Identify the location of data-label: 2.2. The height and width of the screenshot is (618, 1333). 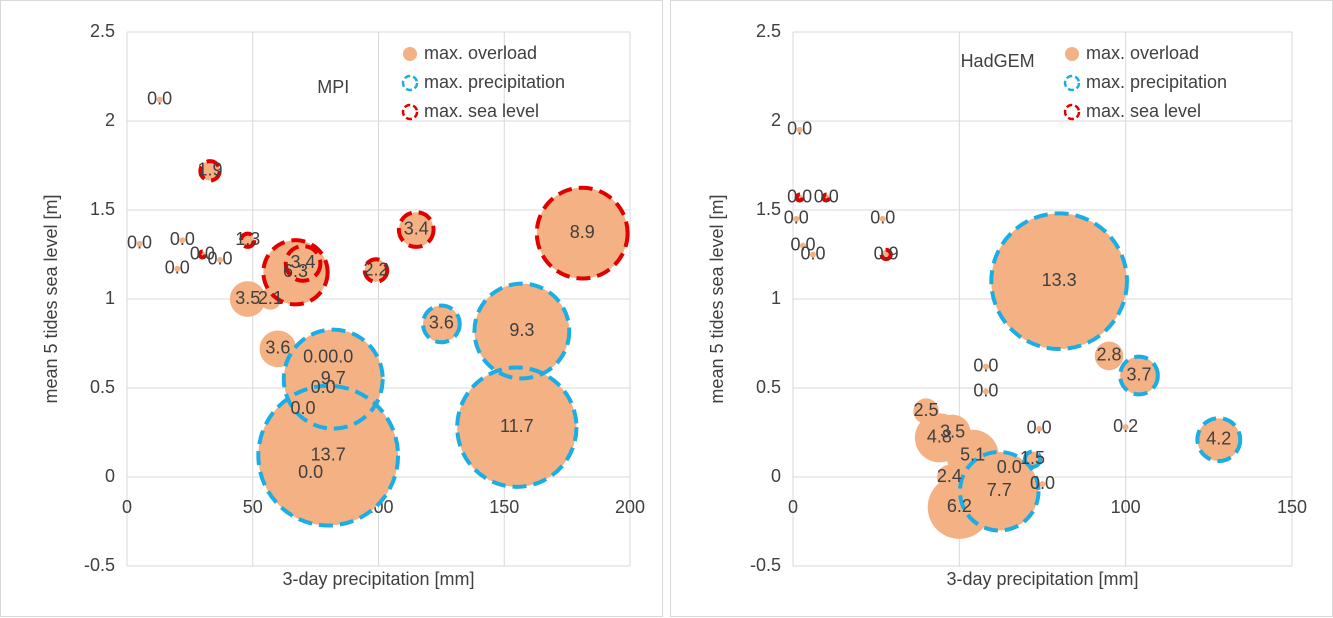
(375, 269).